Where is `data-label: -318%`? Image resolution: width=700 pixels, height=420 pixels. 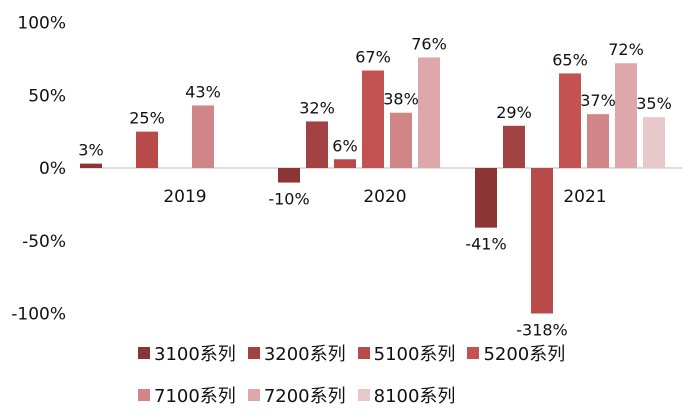
data-label: -318% is located at coordinates (542, 330).